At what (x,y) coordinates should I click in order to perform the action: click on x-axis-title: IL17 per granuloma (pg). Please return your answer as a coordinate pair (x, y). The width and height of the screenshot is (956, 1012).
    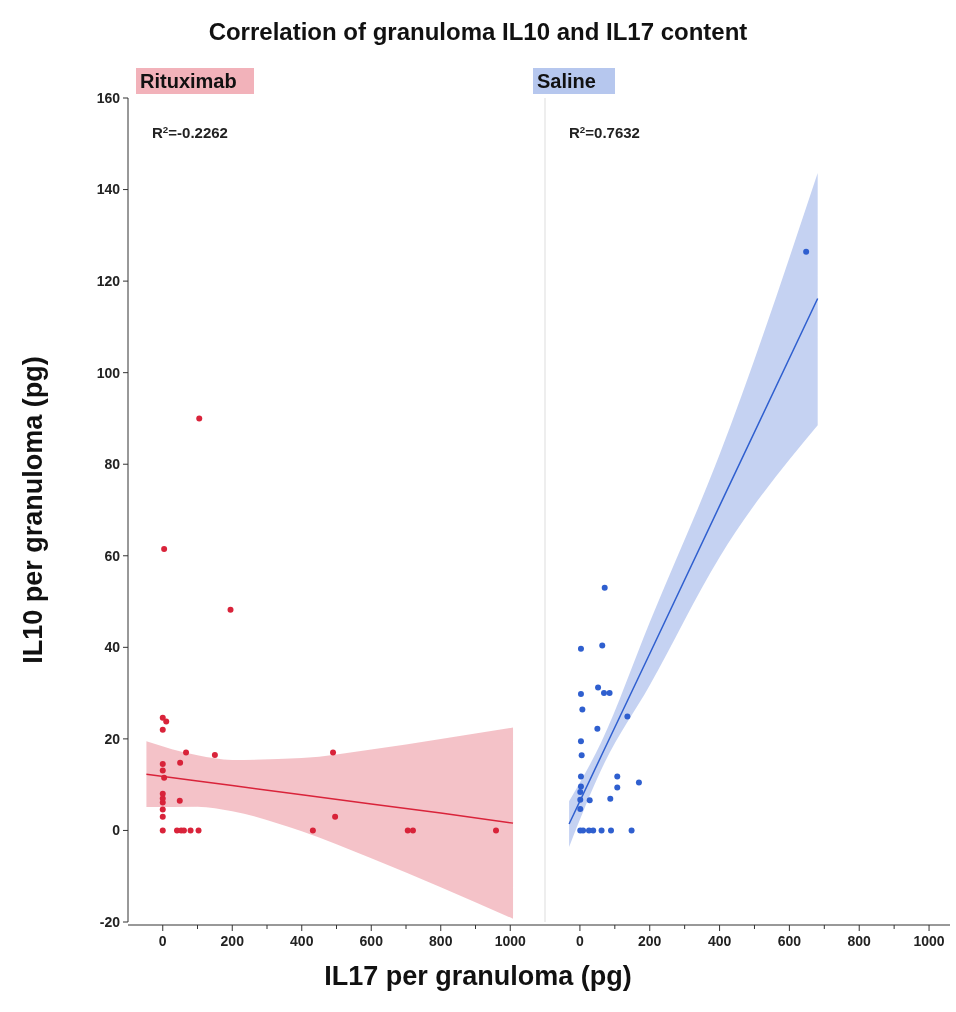
    Looking at the image, I should click on (478, 976).